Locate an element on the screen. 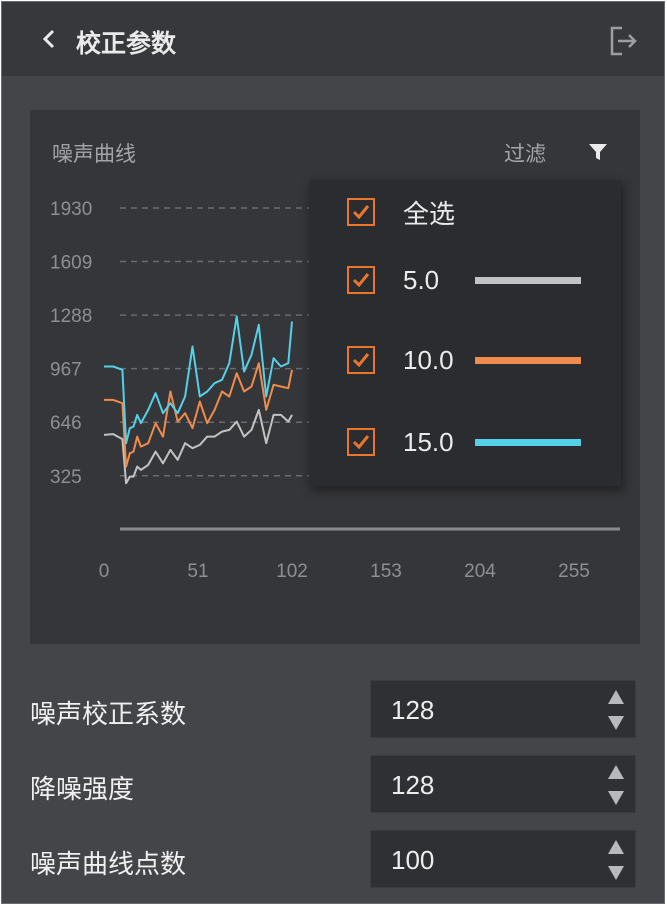 Image resolution: width=667 pixels, height=906 pixels. x-tick-label: 0 is located at coordinates (104, 571).